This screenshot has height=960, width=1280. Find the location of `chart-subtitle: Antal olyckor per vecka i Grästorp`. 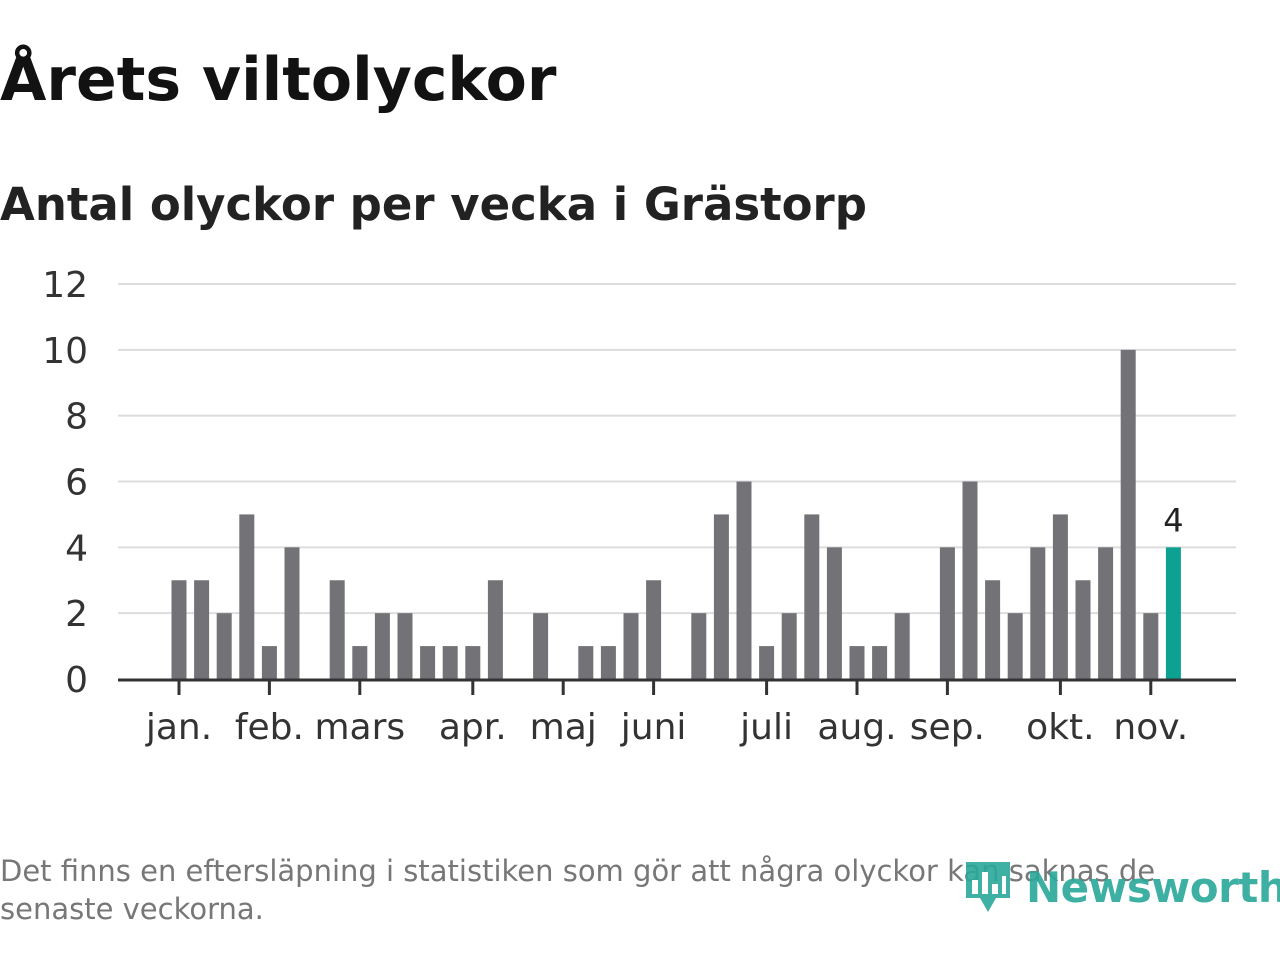

chart-subtitle: Antal olyckor per vecka i Grästorp is located at coordinates (433, 204).